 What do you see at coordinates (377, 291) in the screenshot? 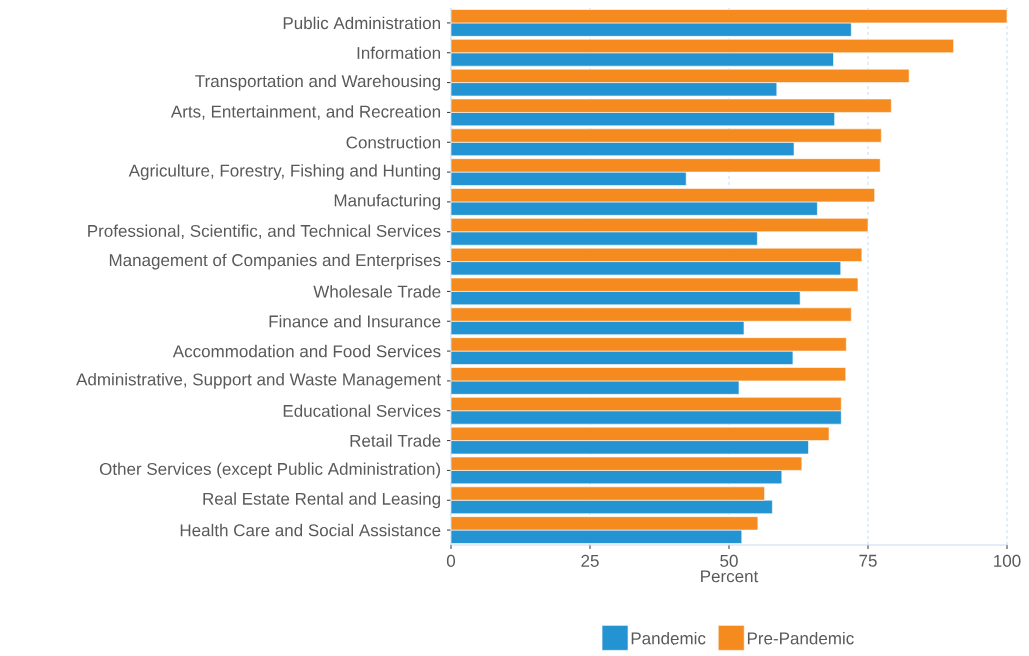
I see `y-tick-label: Wholesale Trade` at bounding box center [377, 291].